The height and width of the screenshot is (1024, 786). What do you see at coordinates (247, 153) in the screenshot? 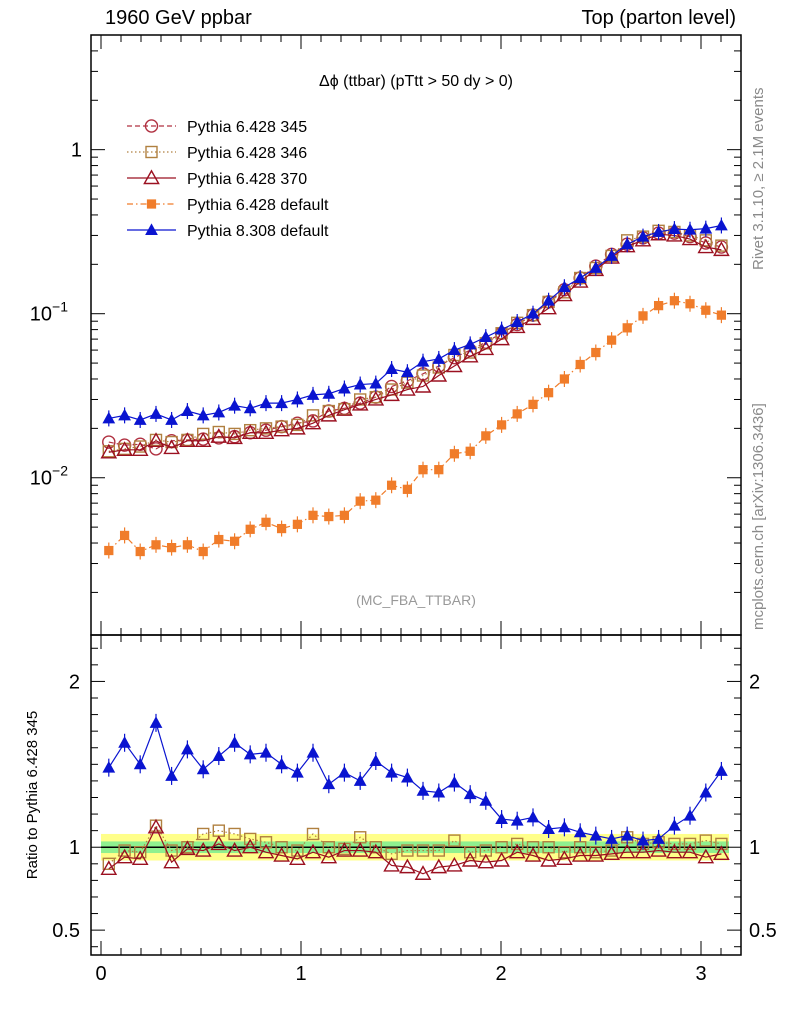
I see `legend-label-pythia-6-428-346: Pythia 6.428 346` at bounding box center [247, 153].